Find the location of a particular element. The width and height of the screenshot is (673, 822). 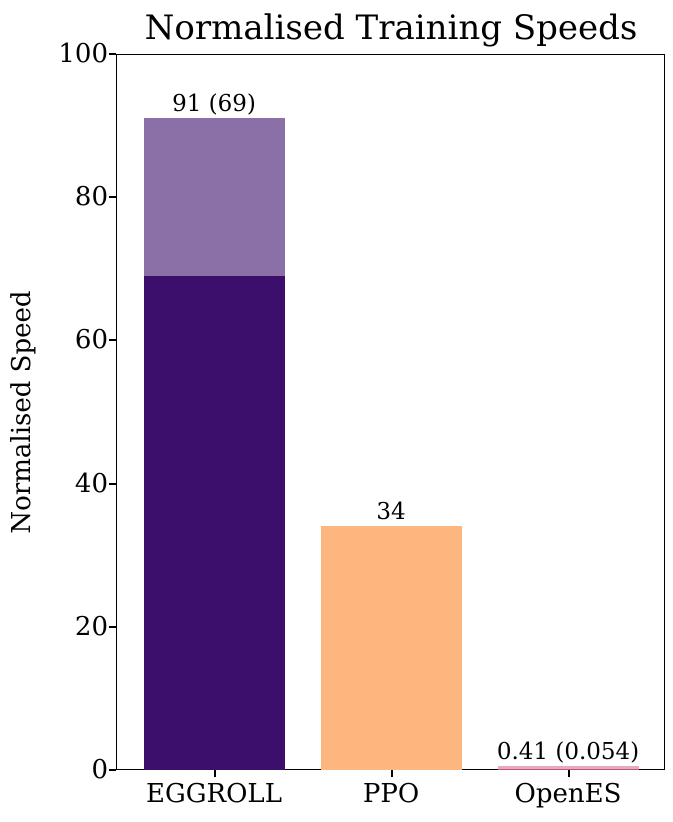

x-tick-openes: OpenES is located at coordinates (568, 794).